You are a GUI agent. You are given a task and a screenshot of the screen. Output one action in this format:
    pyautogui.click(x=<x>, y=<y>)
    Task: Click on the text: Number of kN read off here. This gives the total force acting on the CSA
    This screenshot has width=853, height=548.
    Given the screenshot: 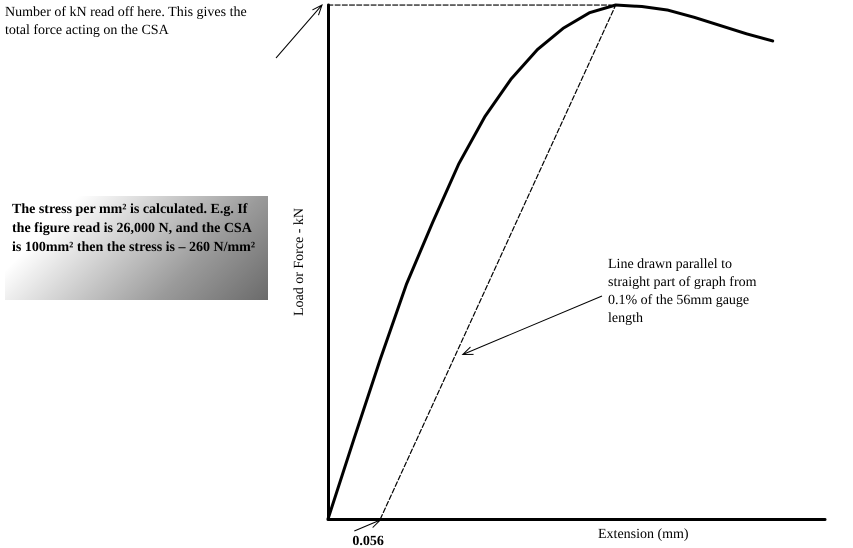 What is the action you would take?
    pyautogui.click(x=126, y=22)
    